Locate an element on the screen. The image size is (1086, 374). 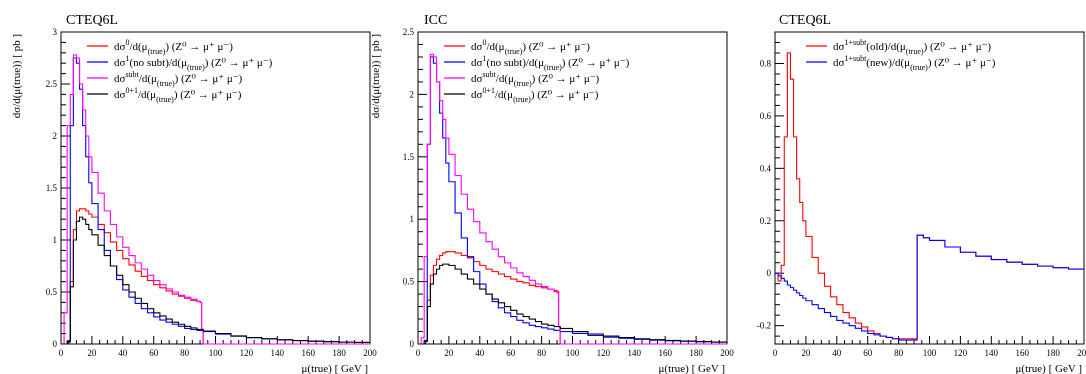
y-tick-label: 0.8 is located at coordinates (766, 63).